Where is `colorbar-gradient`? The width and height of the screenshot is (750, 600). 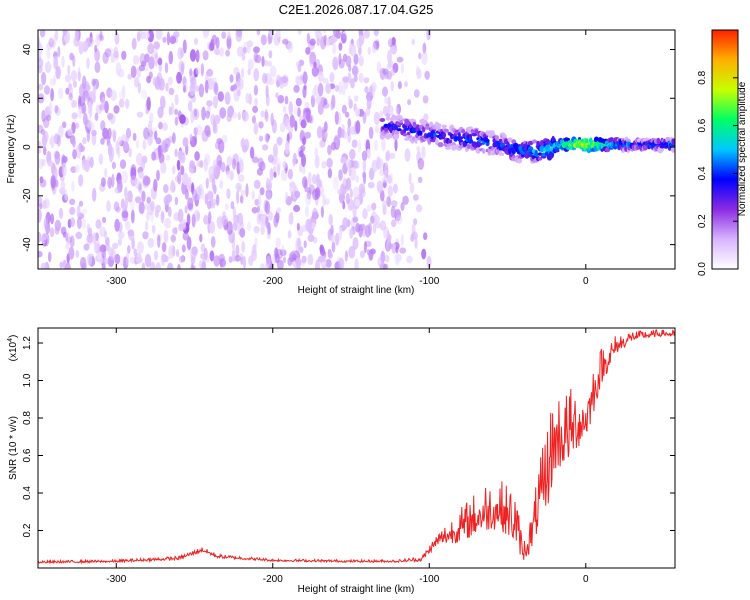
colorbar-gradient is located at coordinates (725, 149).